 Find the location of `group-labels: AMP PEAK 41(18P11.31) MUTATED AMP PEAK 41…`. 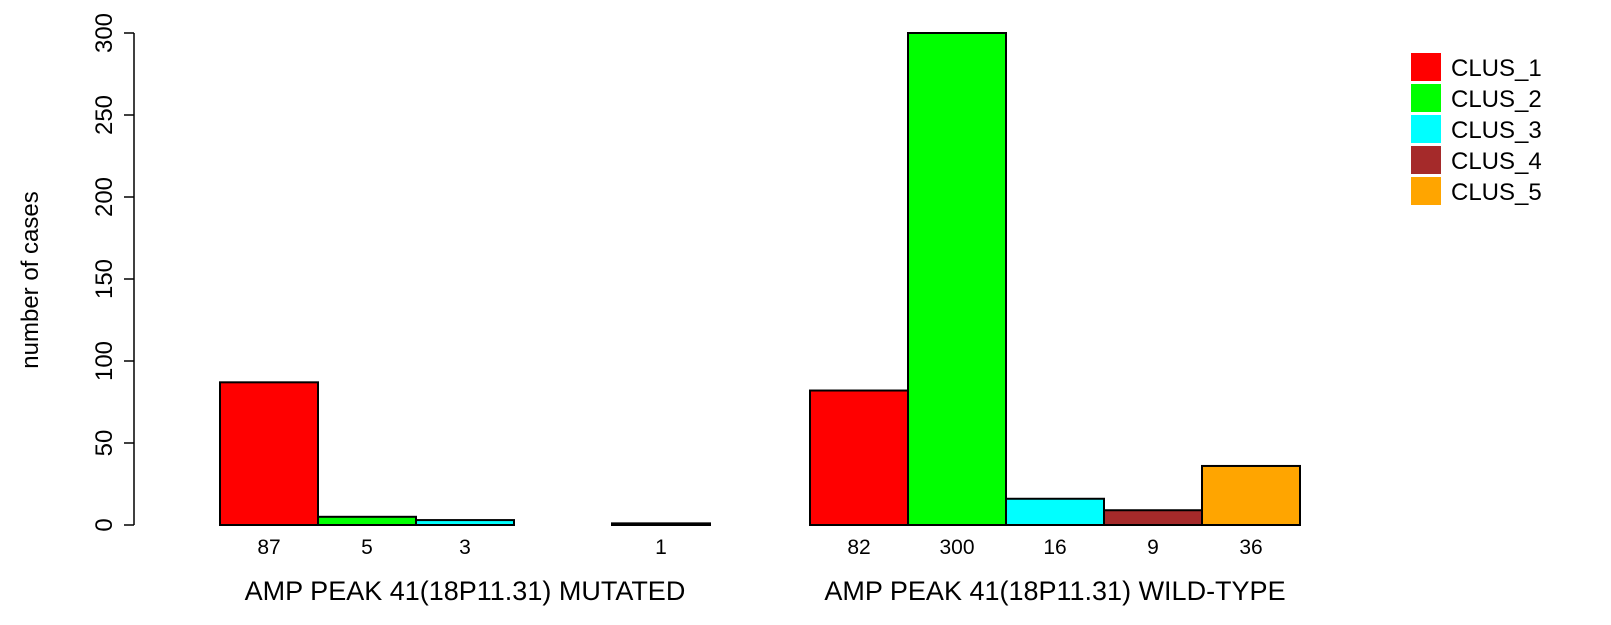

group-labels: AMP PEAK 41(18P11.31) MUTATED AMP PEAK 41… is located at coordinates (765, 591).